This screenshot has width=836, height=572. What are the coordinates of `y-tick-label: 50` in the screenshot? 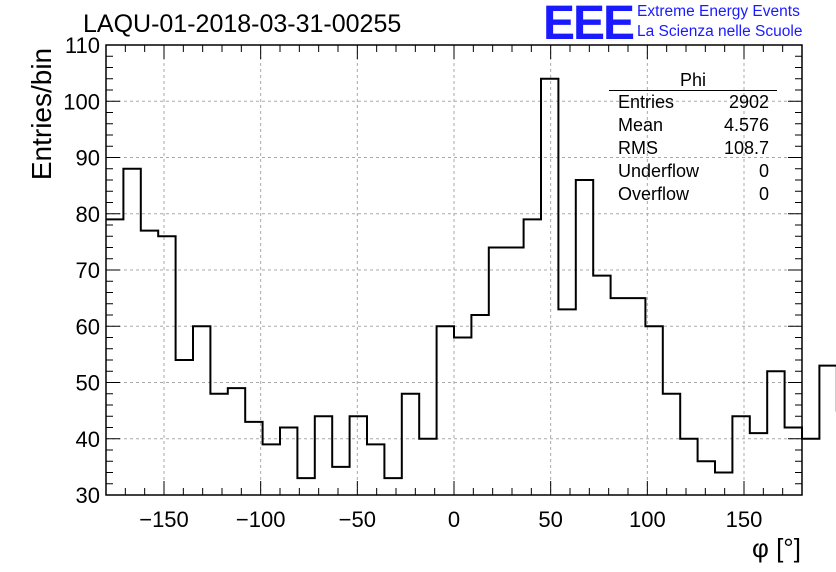 It's located at (88, 383).